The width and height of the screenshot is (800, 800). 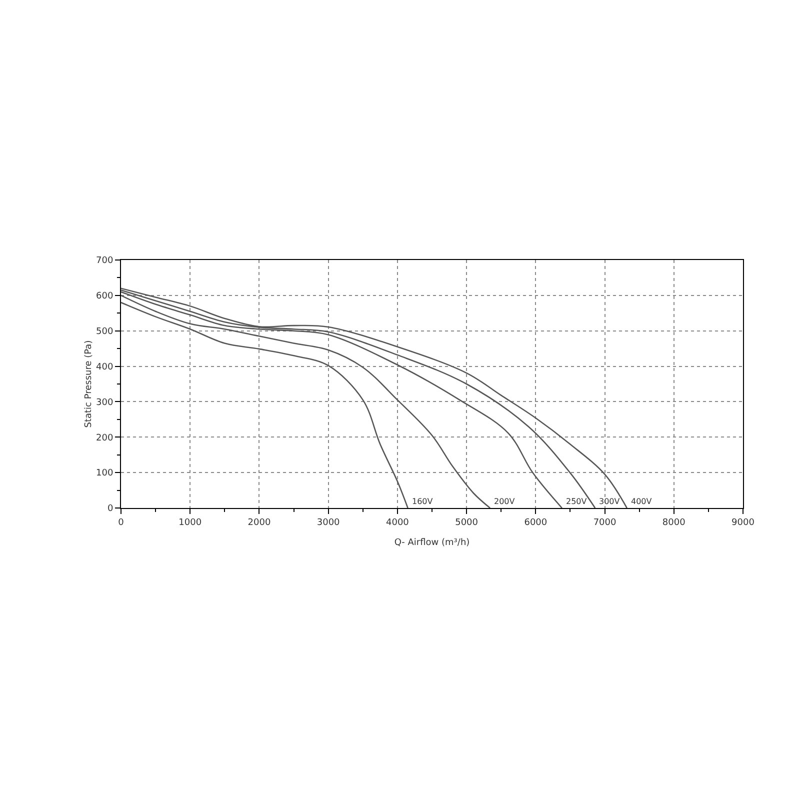 I want to click on y-tick-label: 200, so click(x=105, y=438).